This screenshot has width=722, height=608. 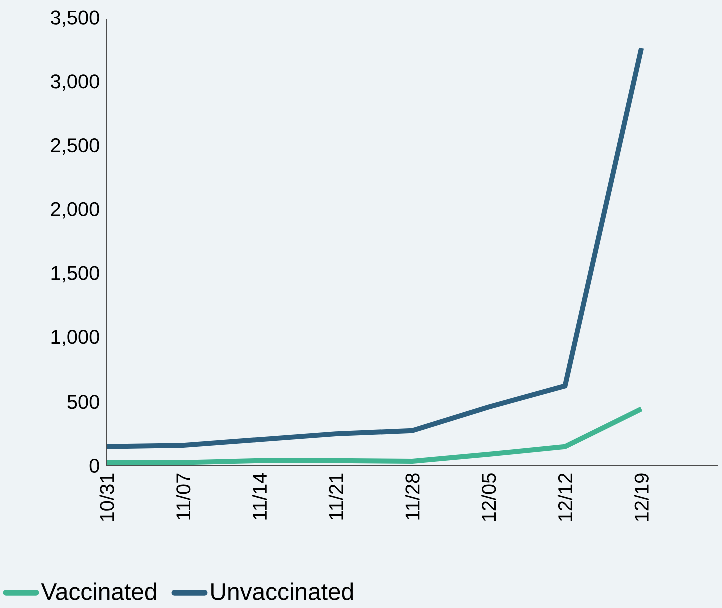 I want to click on y-tick-label: 0, so click(x=95, y=466).